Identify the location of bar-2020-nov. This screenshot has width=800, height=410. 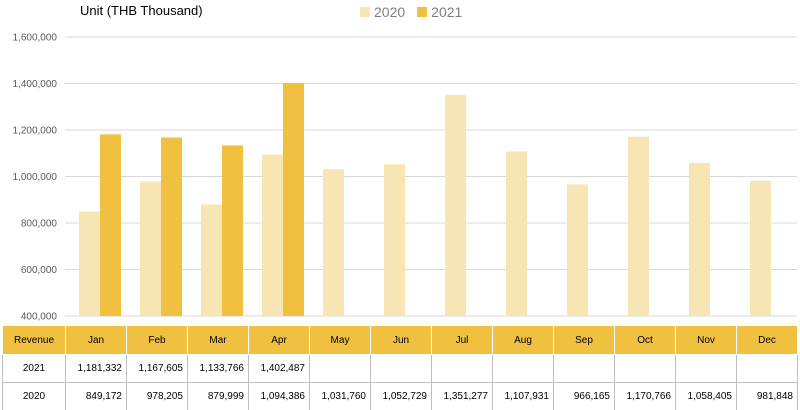
(699, 239).